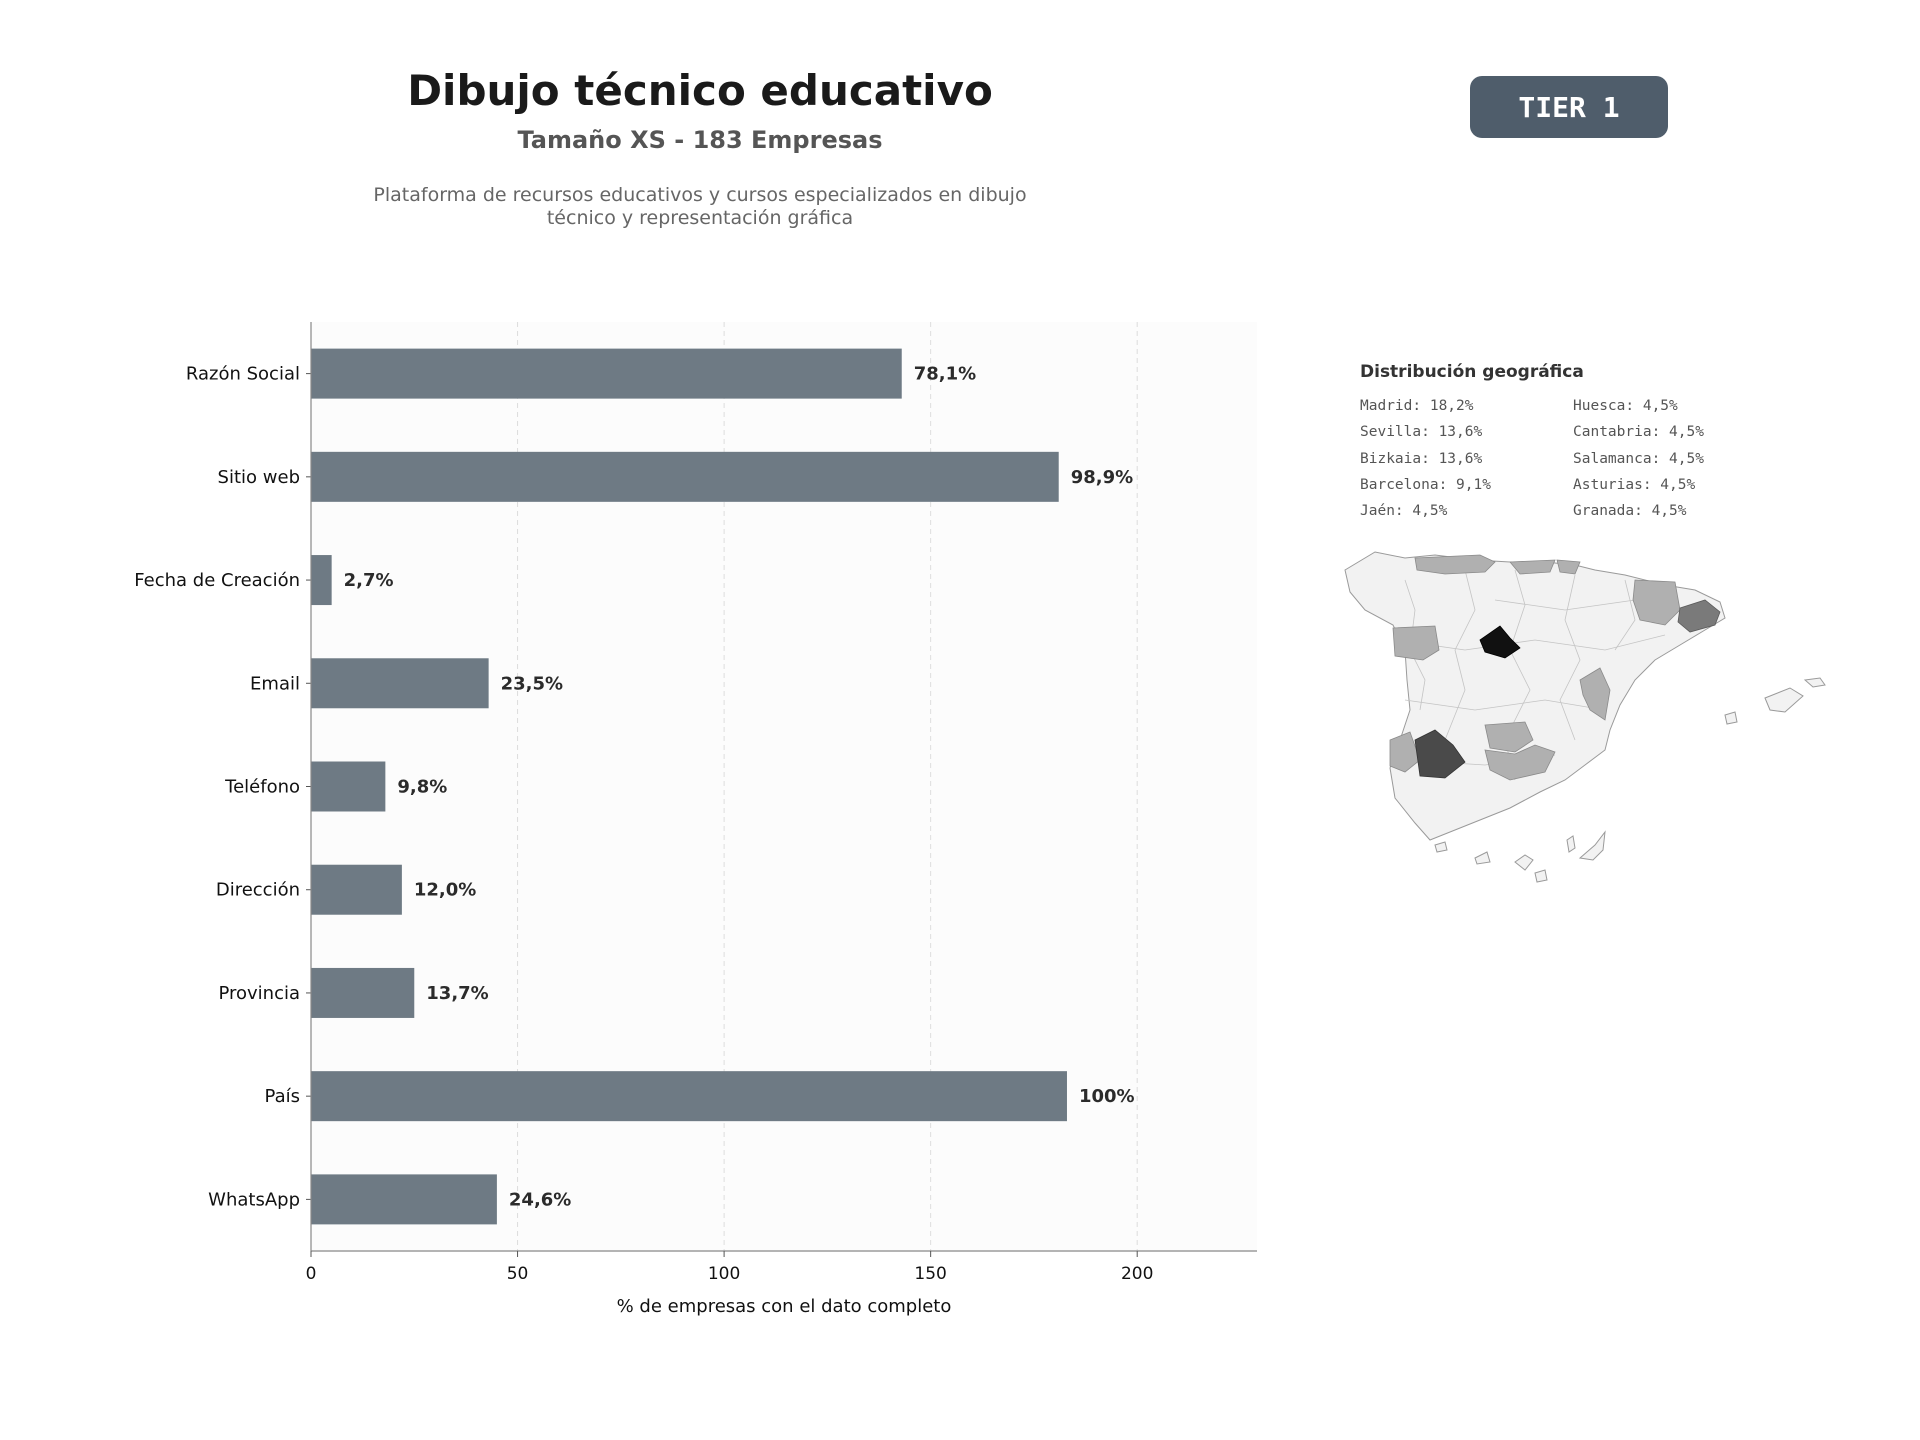  I want to click on spain-choropleth-map, so click(1585, 717).